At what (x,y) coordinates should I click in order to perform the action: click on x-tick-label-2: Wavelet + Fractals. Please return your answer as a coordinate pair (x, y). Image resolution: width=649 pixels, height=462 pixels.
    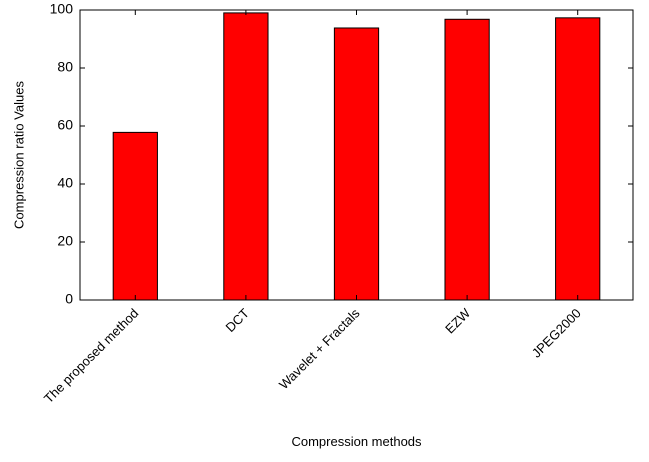
    Looking at the image, I should click on (319, 348).